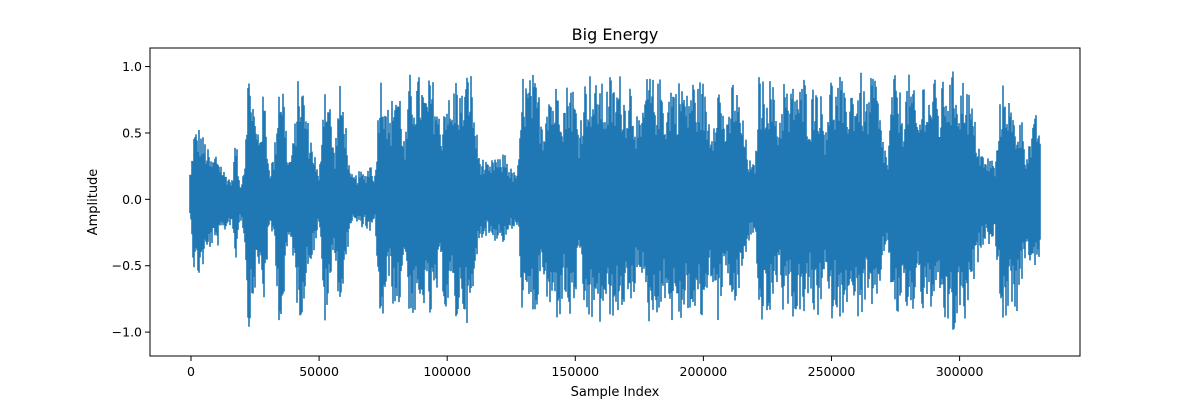 Image resolution: width=1200 pixels, height=400 pixels. What do you see at coordinates (132, 66) in the screenshot?
I see `y-tick-label: 1.0` at bounding box center [132, 66].